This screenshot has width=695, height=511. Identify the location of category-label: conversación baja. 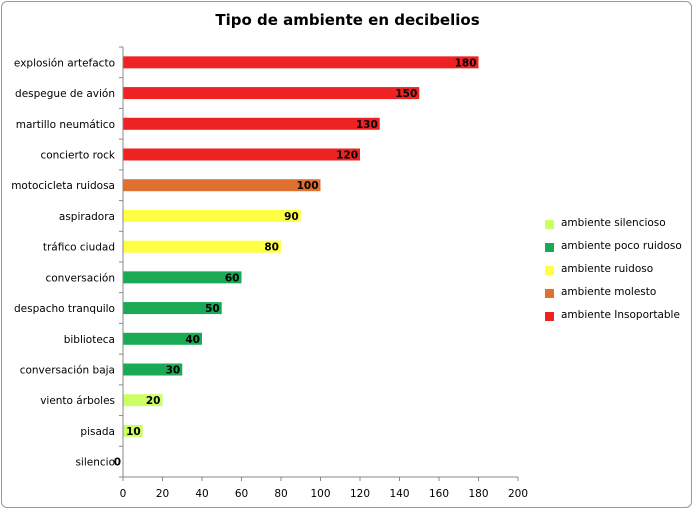
(67, 371).